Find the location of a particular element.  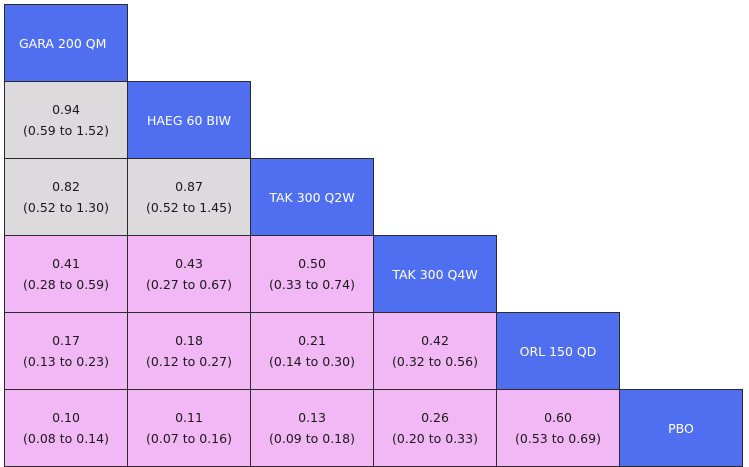

comparison-cell: 0.50 (0.33 to 0.74) is located at coordinates (312, 274).